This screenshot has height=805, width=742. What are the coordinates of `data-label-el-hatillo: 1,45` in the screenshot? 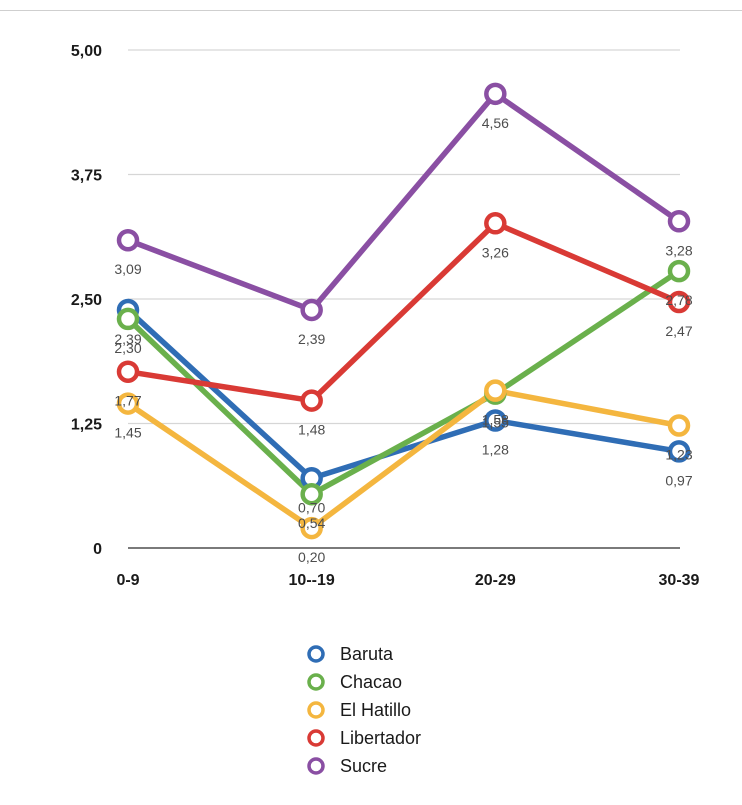 It's located at (127, 433).